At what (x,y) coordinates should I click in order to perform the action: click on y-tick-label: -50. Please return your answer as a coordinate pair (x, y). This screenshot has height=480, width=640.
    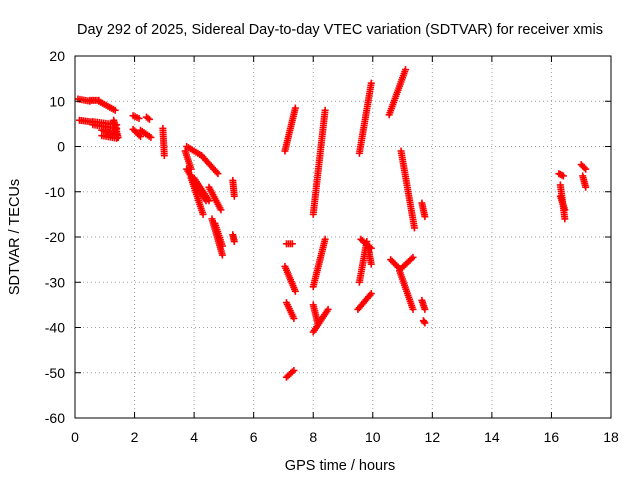
    Looking at the image, I should click on (55, 373).